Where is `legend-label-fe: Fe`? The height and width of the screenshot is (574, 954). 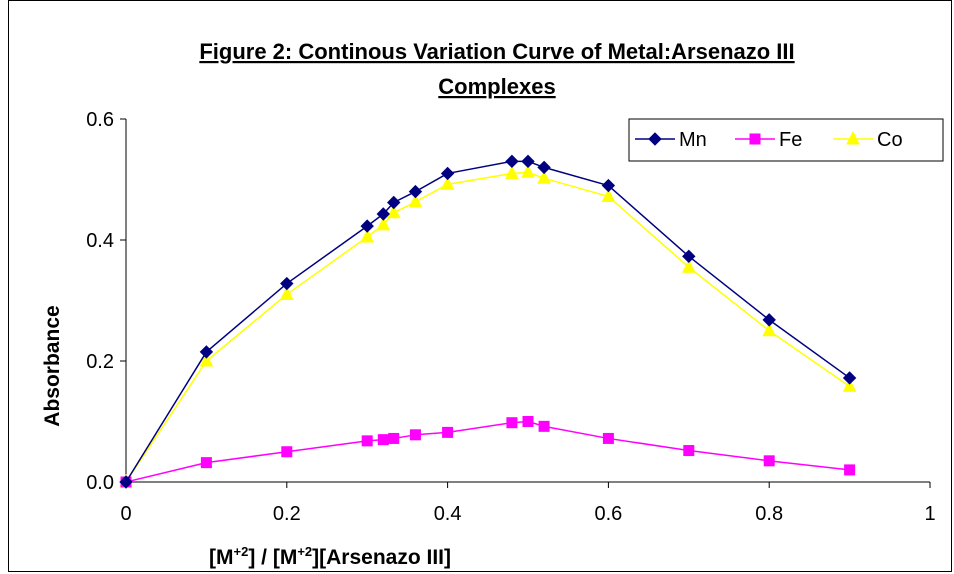
legend-label-fe: Fe is located at coordinates (790, 140).